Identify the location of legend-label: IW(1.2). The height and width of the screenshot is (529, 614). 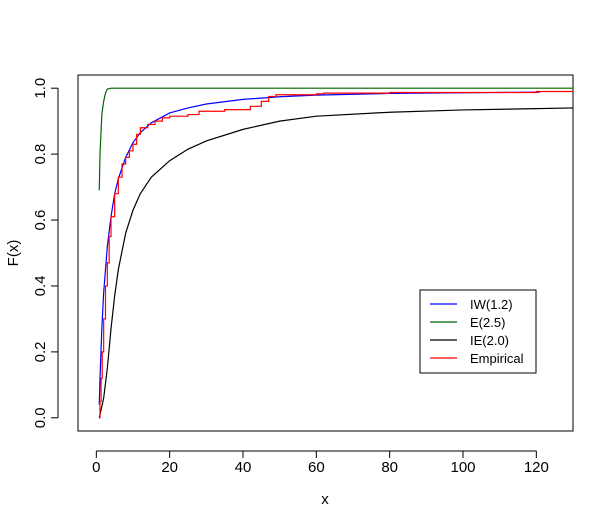
(491, 304).